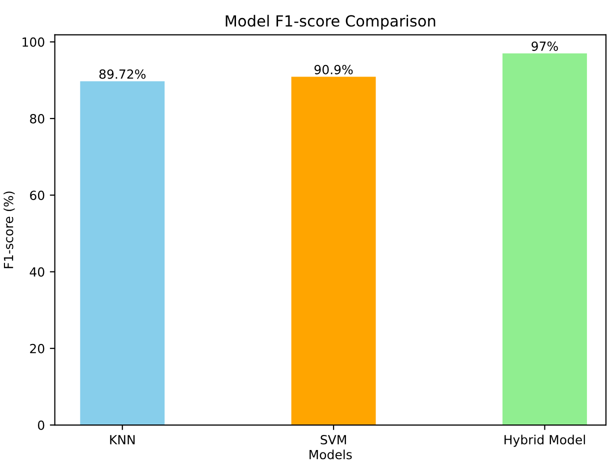  What do you see at coordinates (9, 230) in the screenshot?
I see `y-axis-title: F1-score (%)` at bounding box center [9, 230].